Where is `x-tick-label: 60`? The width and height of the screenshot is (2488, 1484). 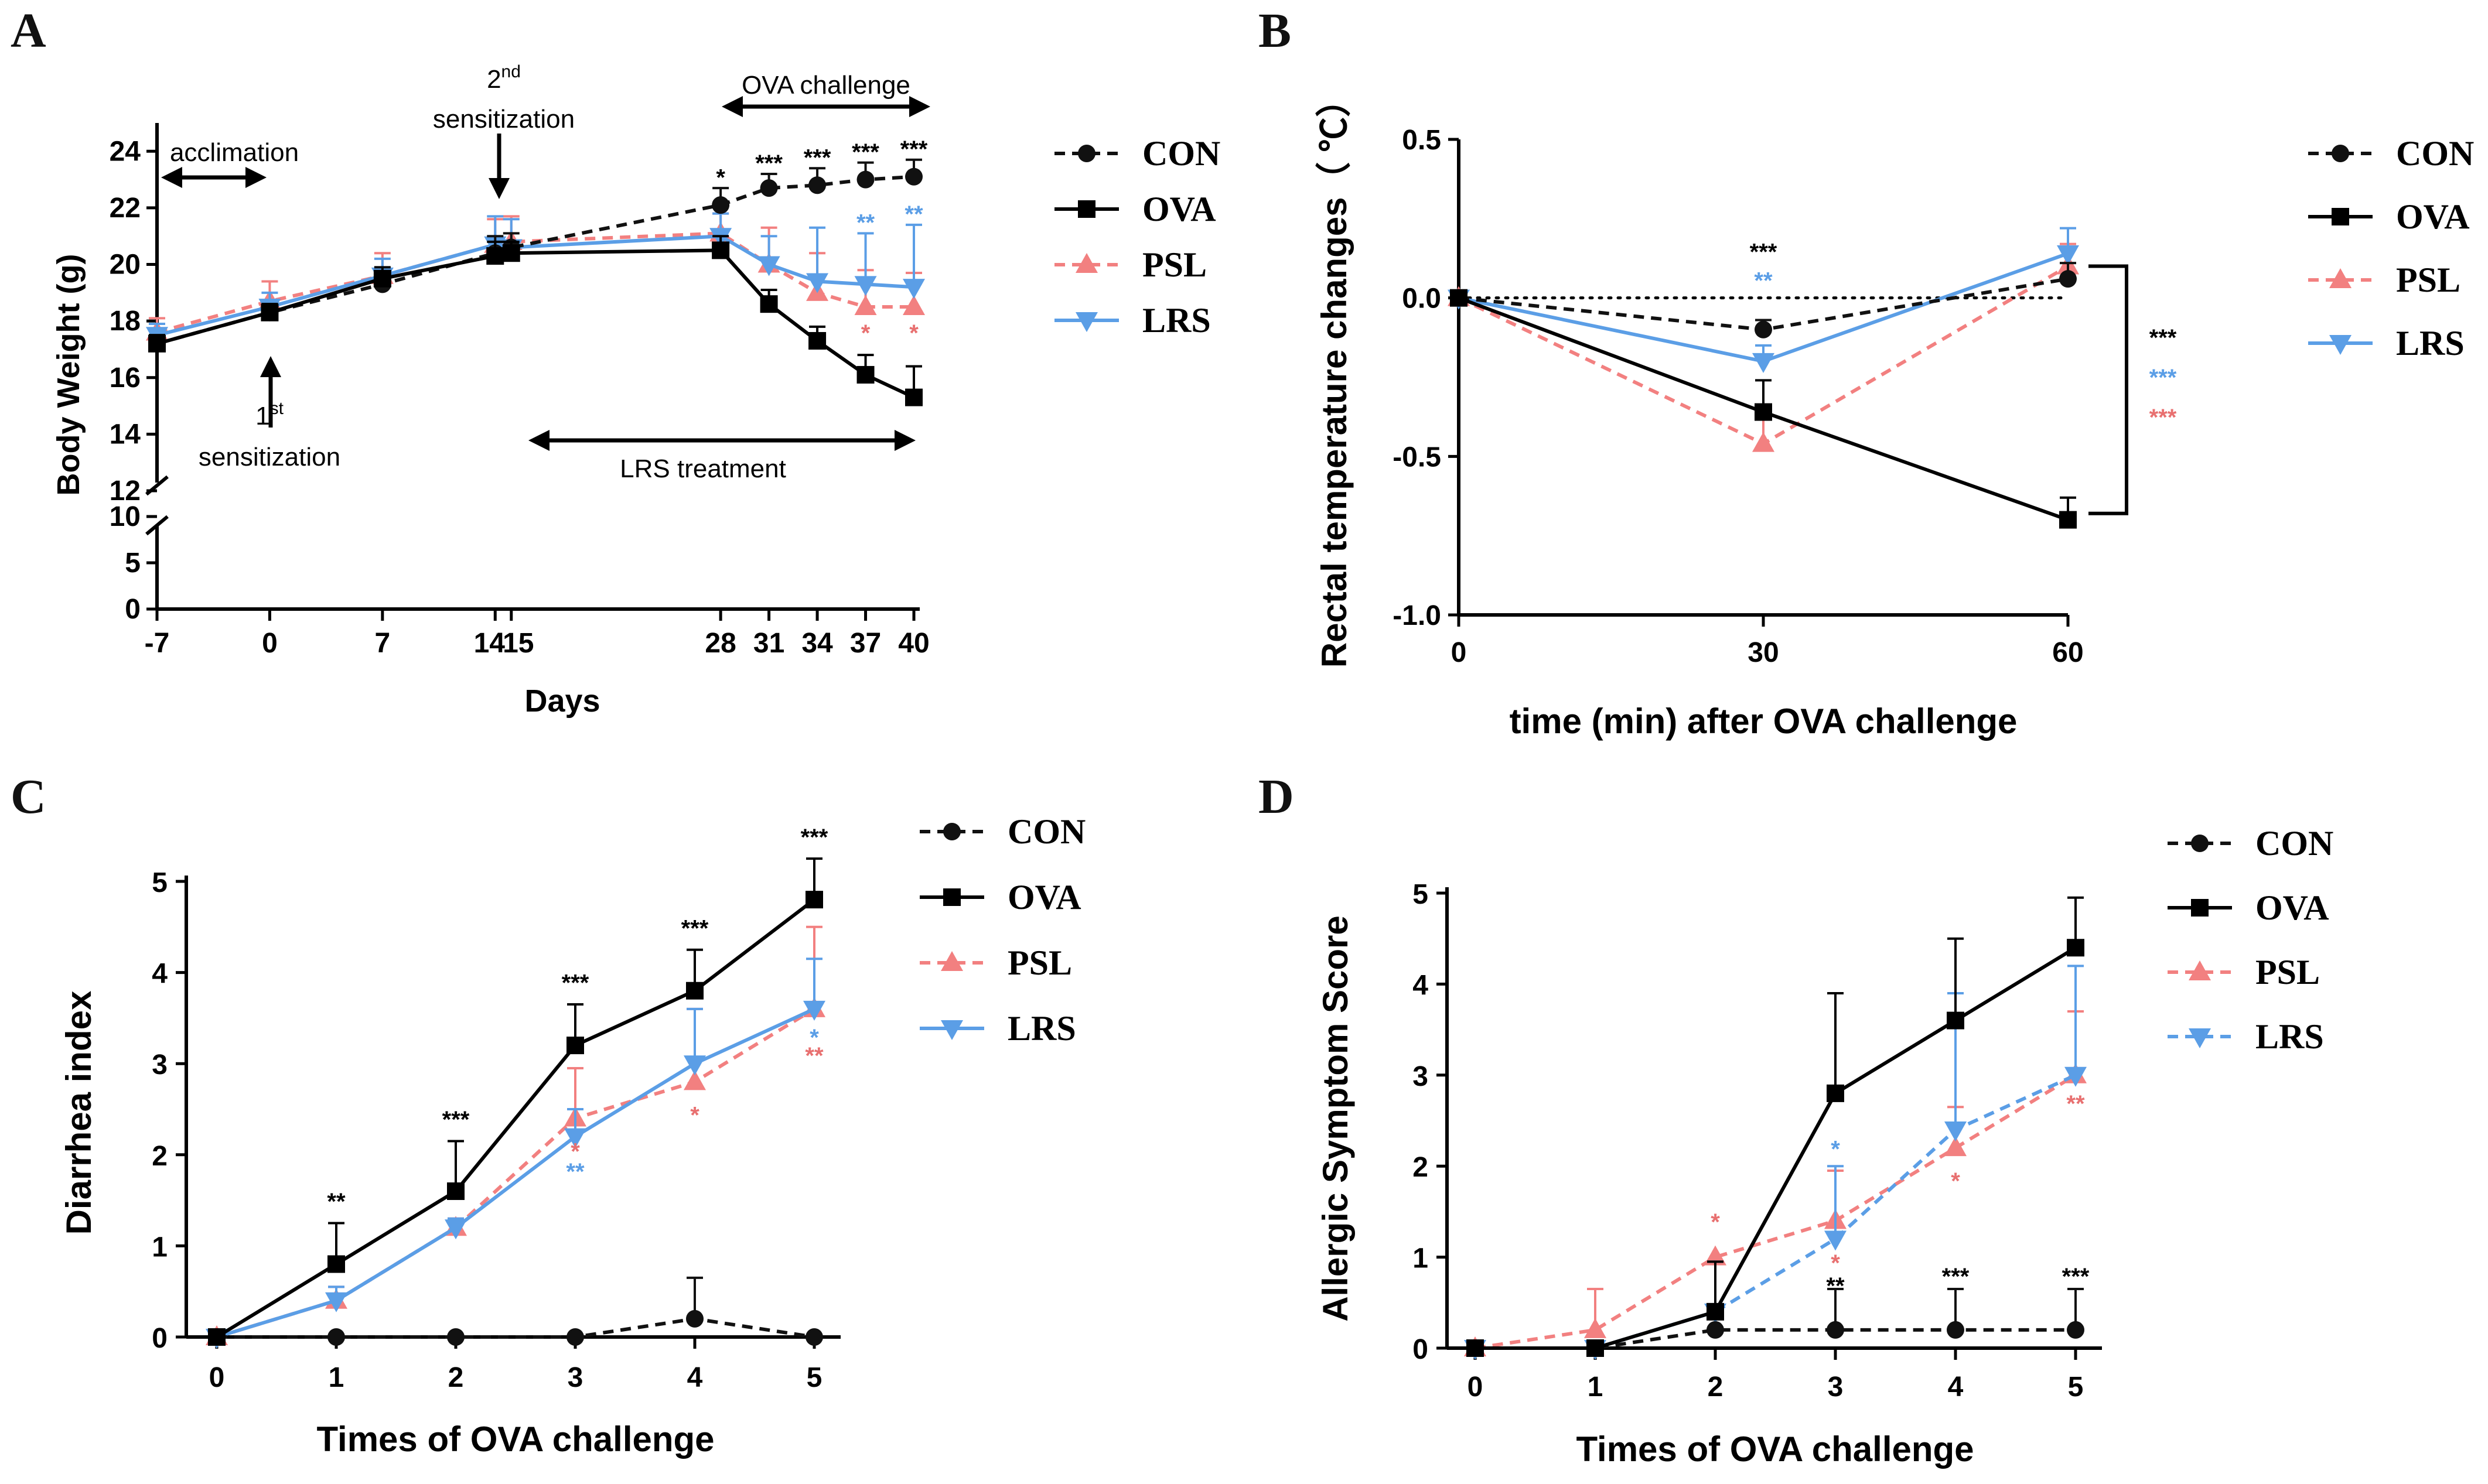
x-tick-label: 60 is located at coordinates (2067, 652).